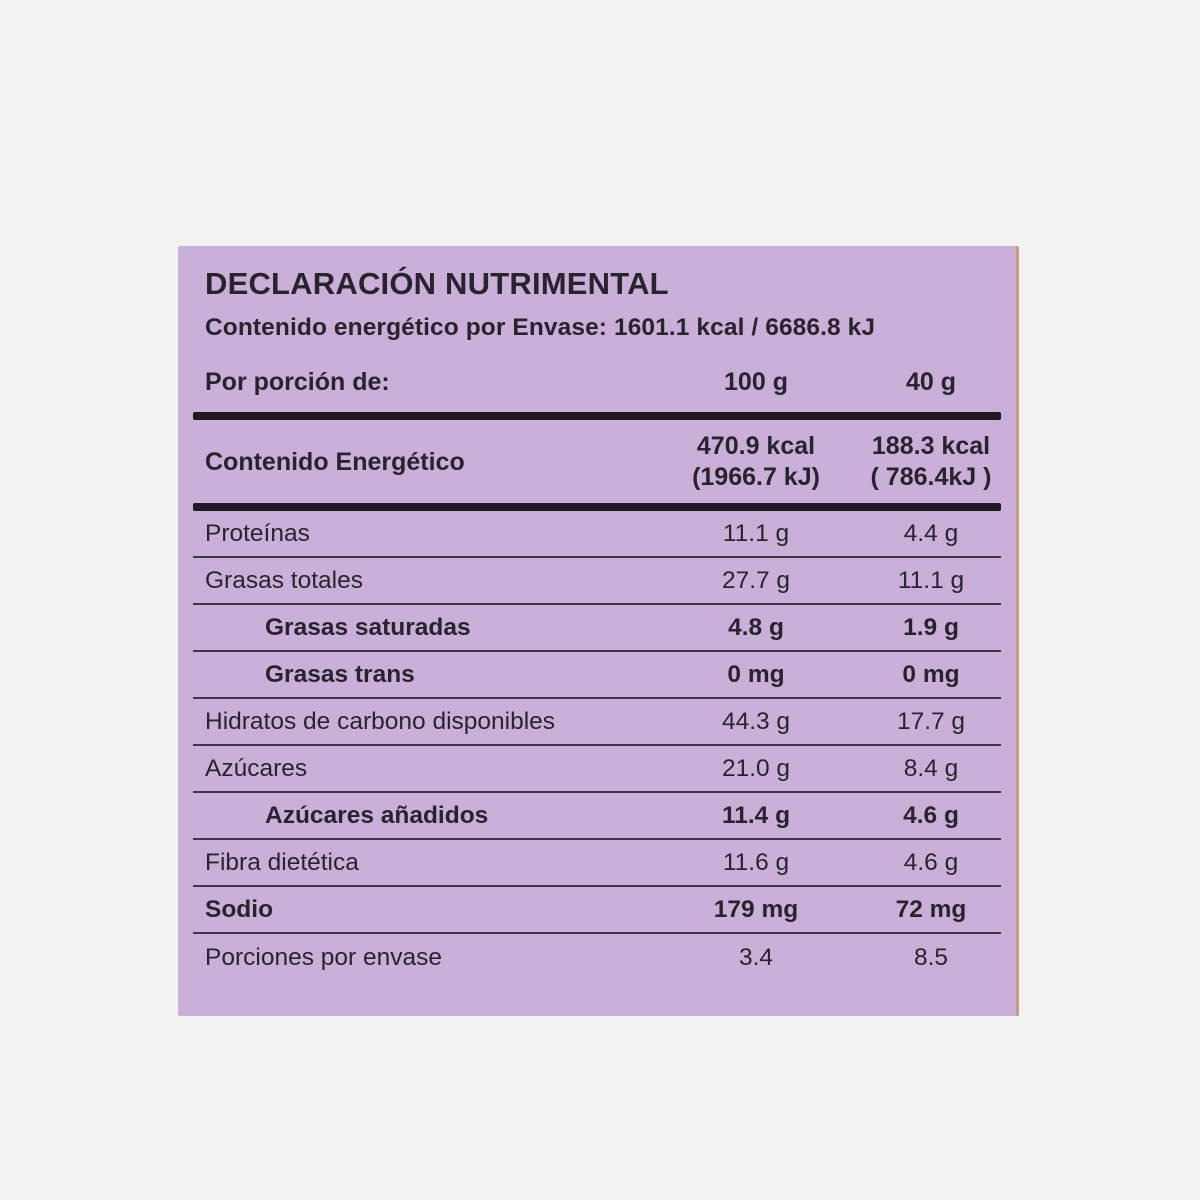  What do you see at coordinates (597, 382) in the screenshot?
I see `serving-header-row: Por porción de: 100 g 40 g` at bounding box center [597, 382].